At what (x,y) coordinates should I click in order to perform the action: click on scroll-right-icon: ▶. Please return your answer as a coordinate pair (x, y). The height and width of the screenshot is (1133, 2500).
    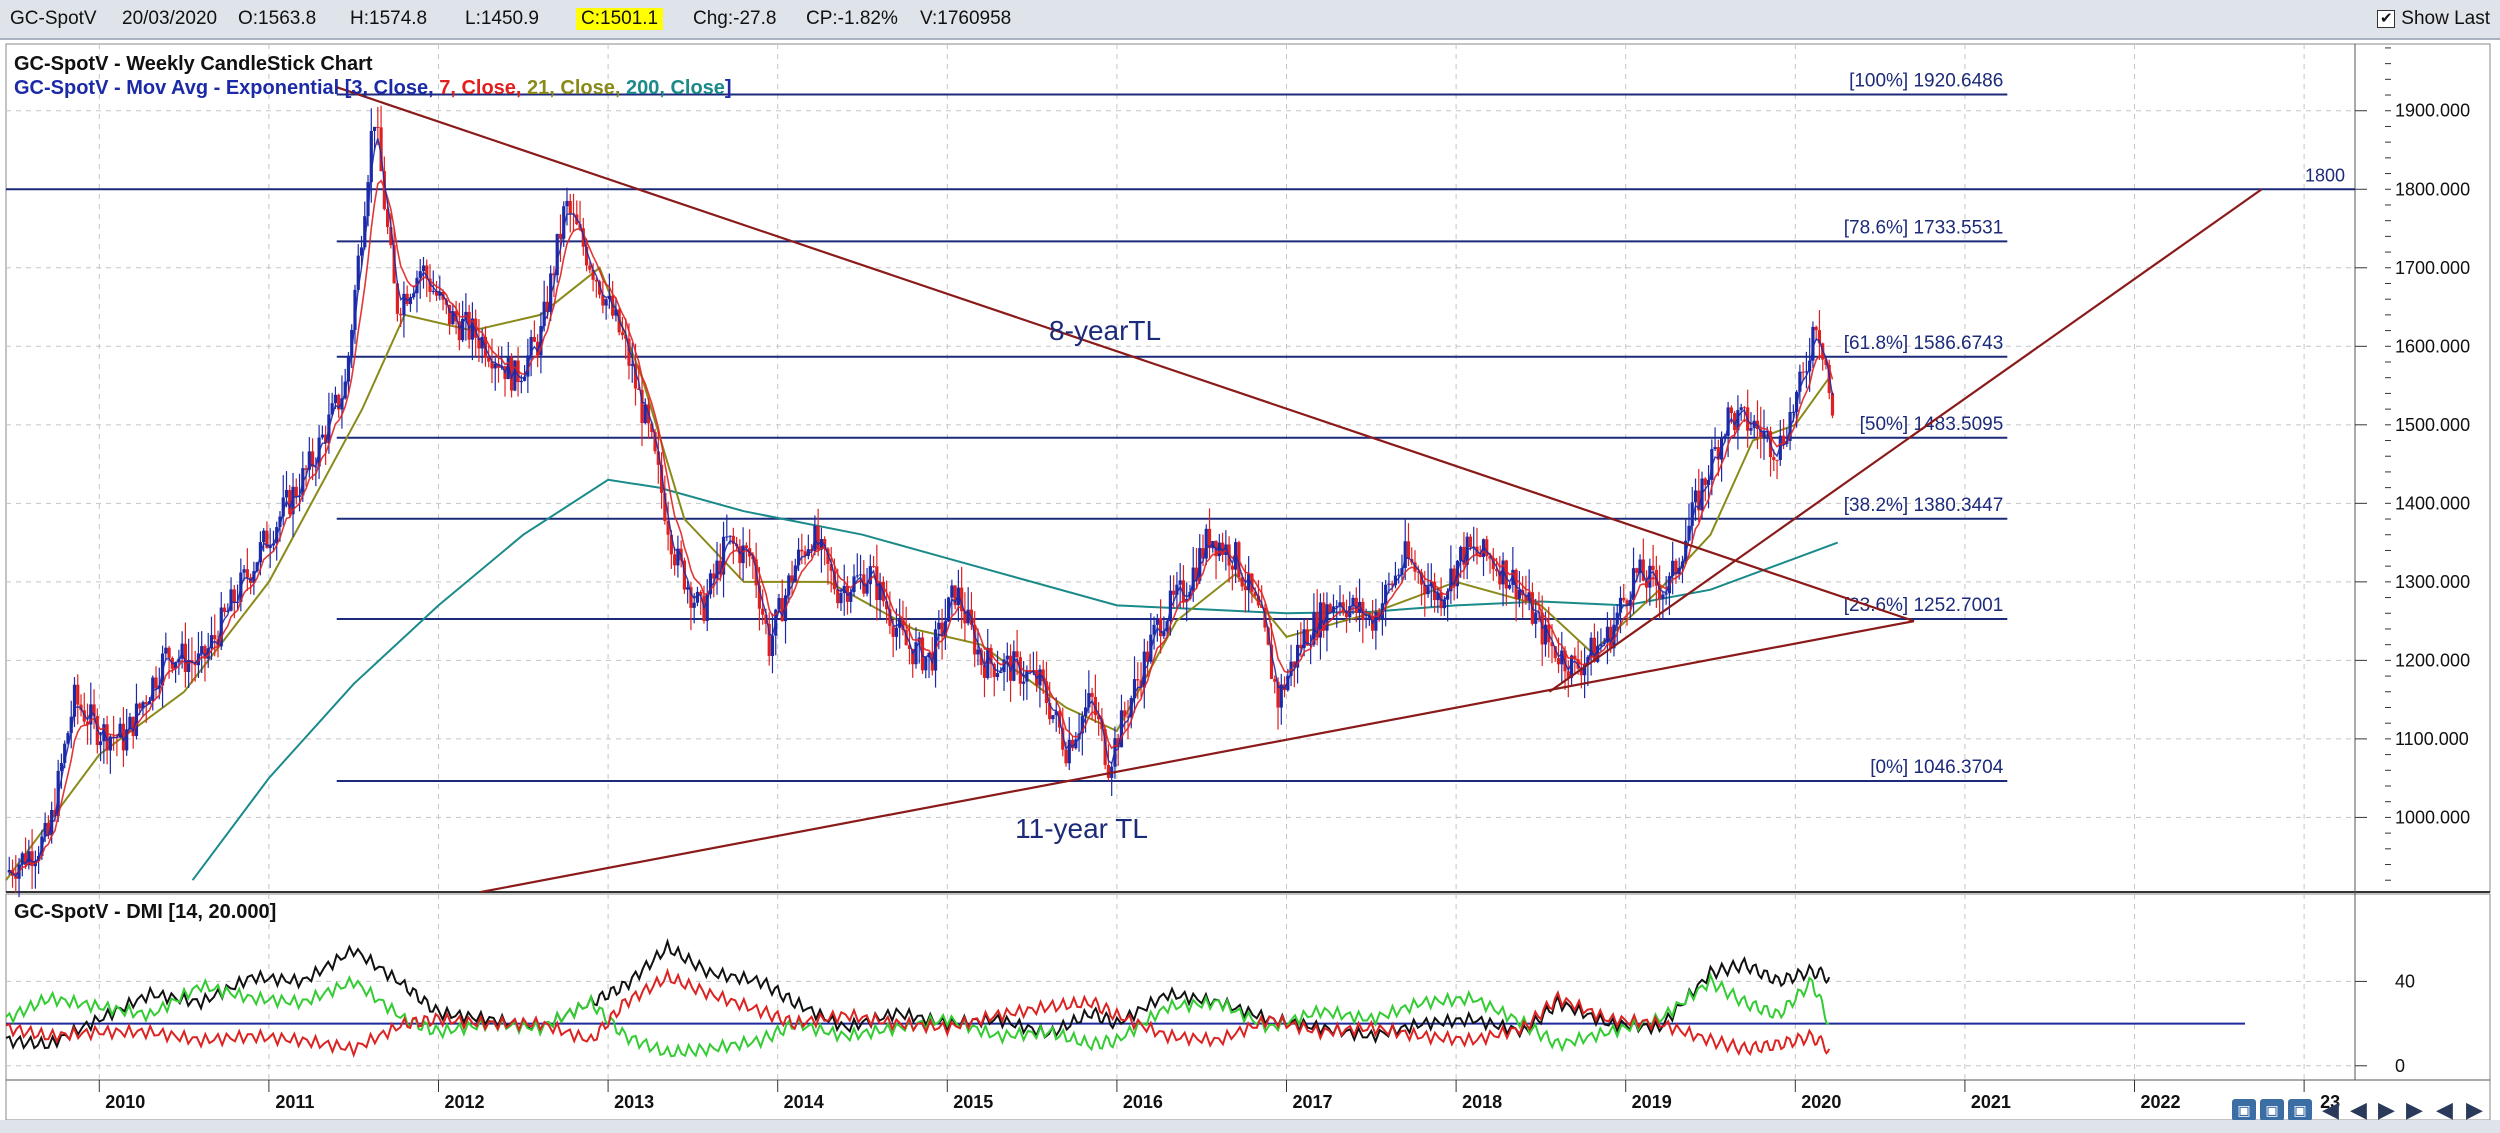
    Looking at the image, I should click on (2474, 1109).